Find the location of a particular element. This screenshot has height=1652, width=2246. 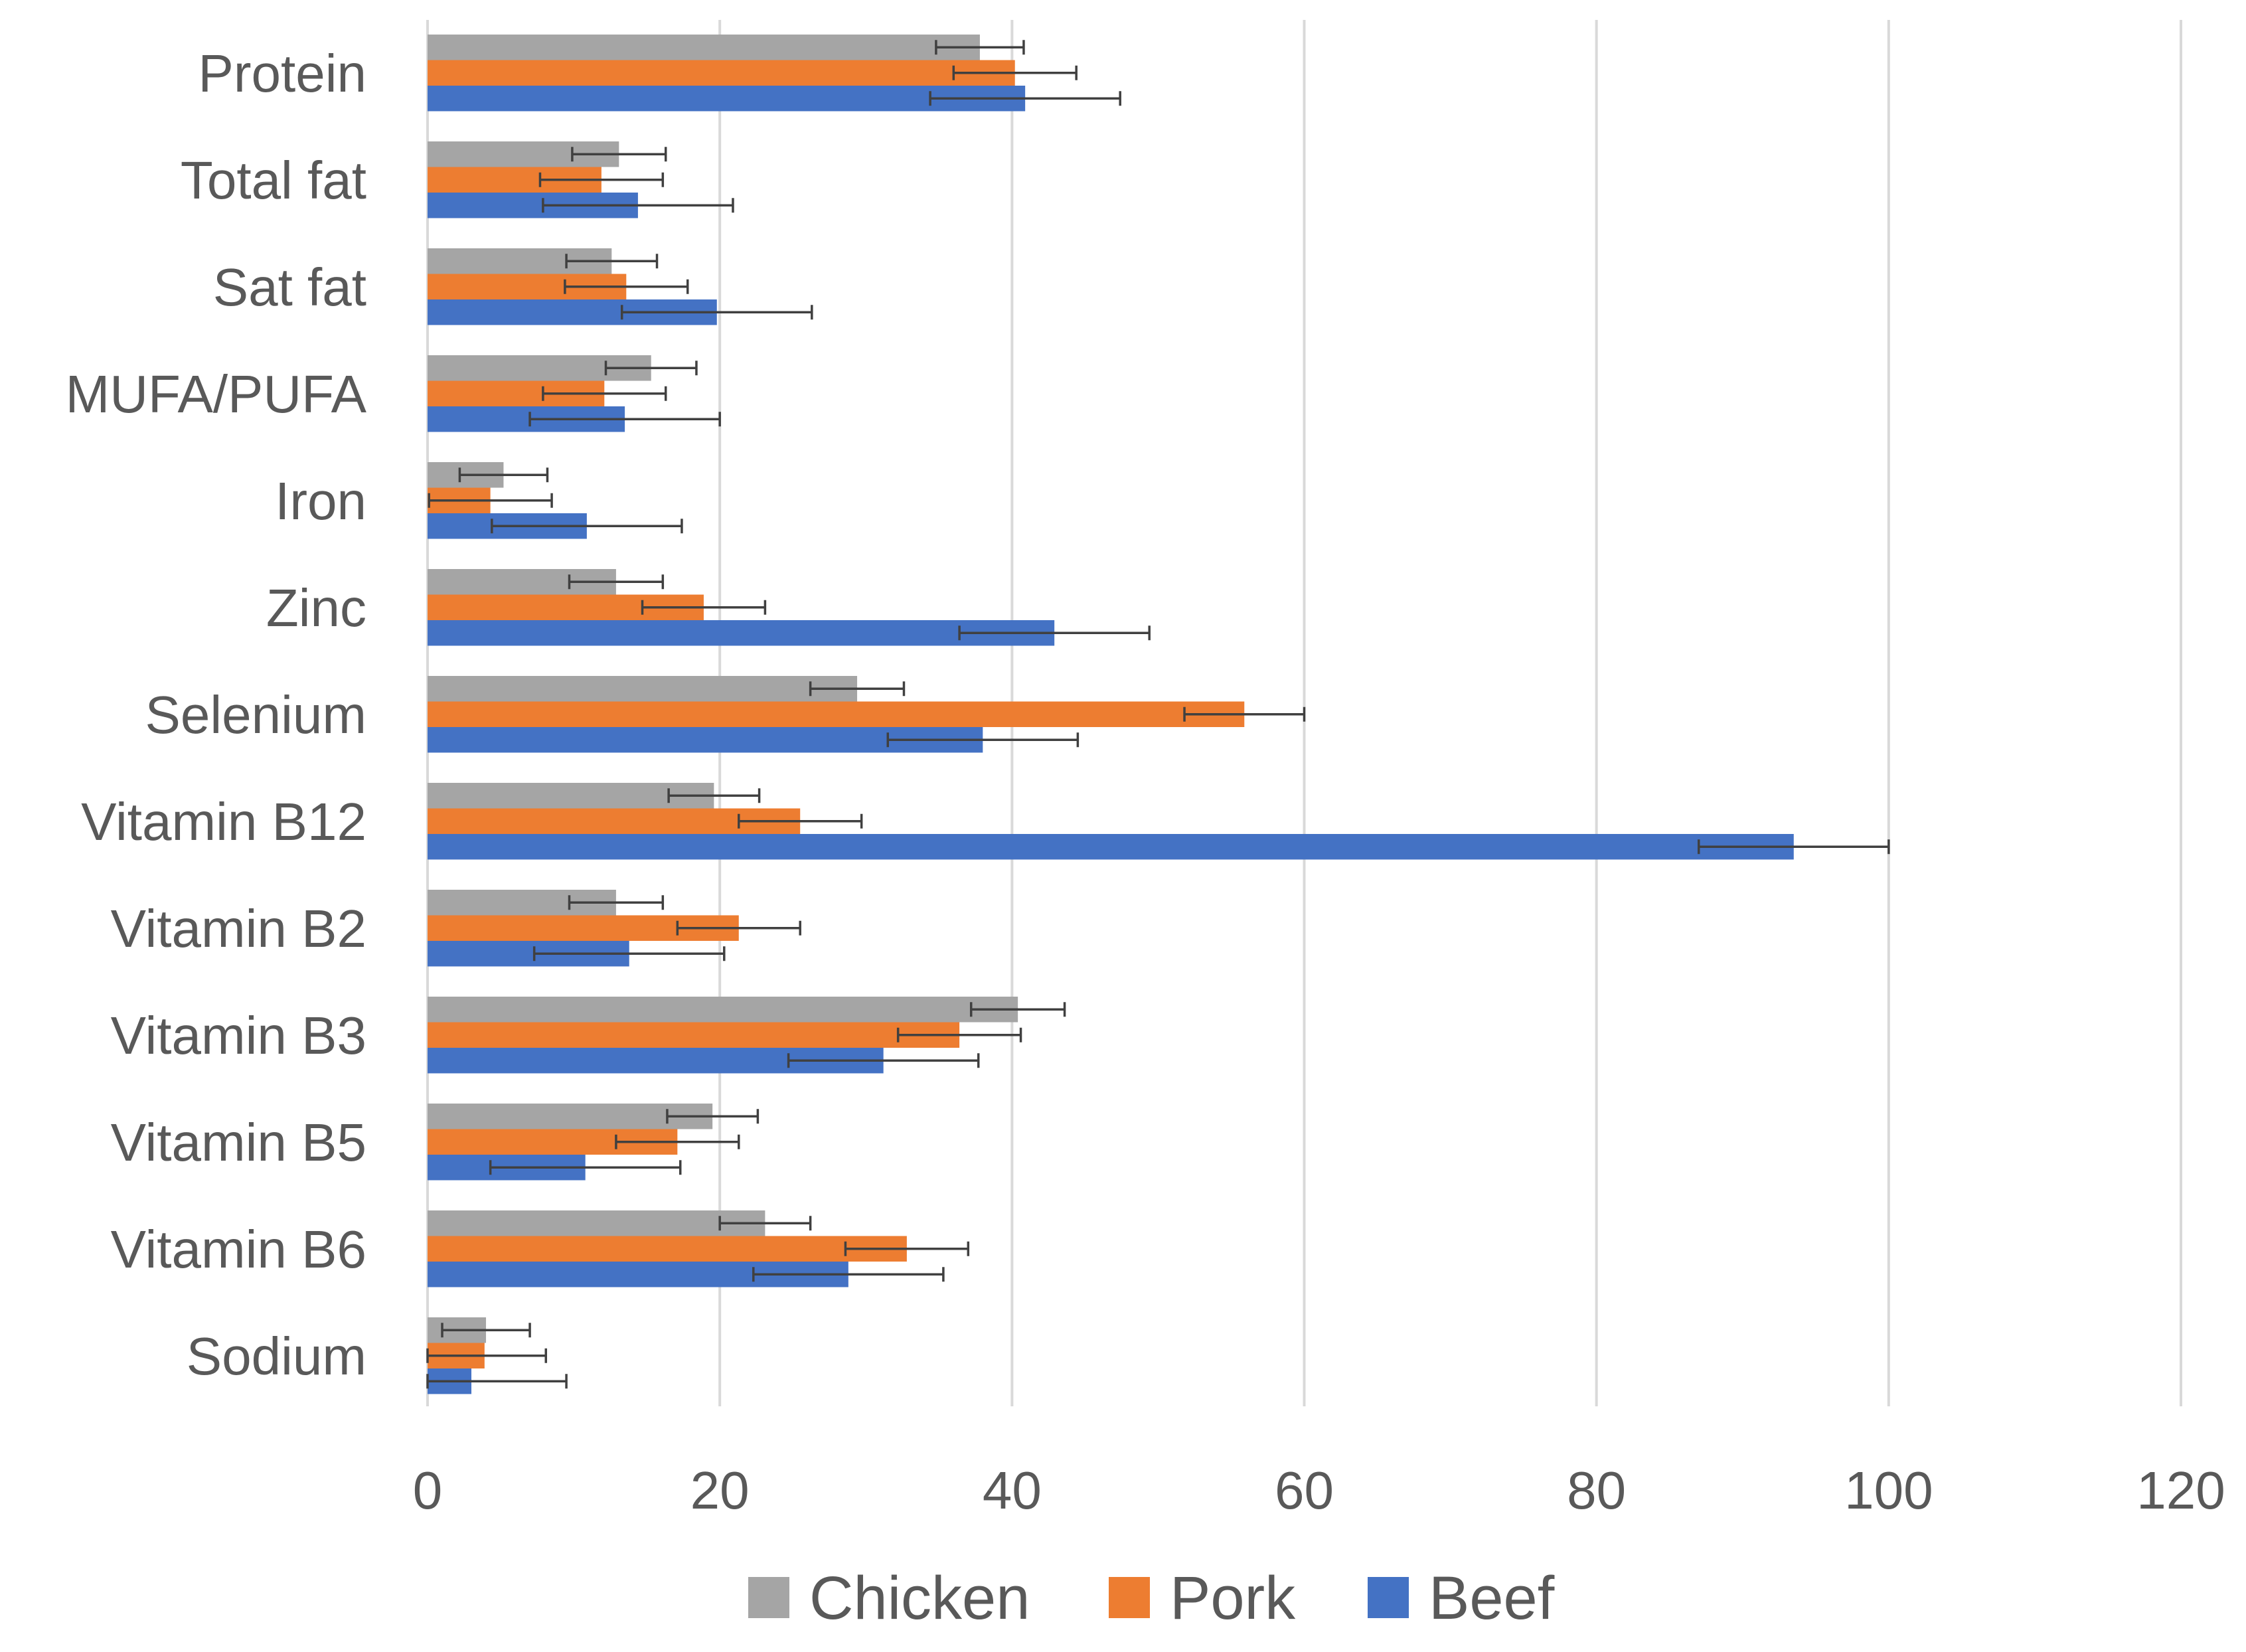

error-bar-pork-sat-fat is located at coordinates (626, 286).